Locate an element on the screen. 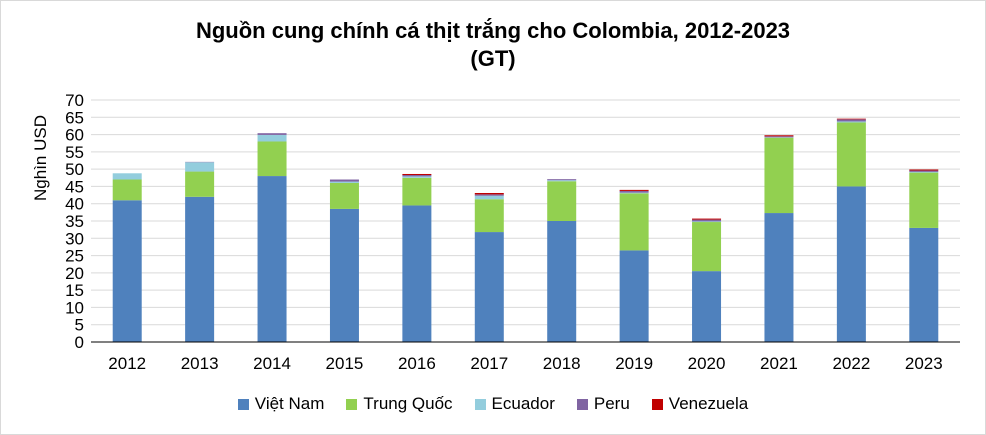  x-tick-label: 2019 is located at coordinates (634, 363).